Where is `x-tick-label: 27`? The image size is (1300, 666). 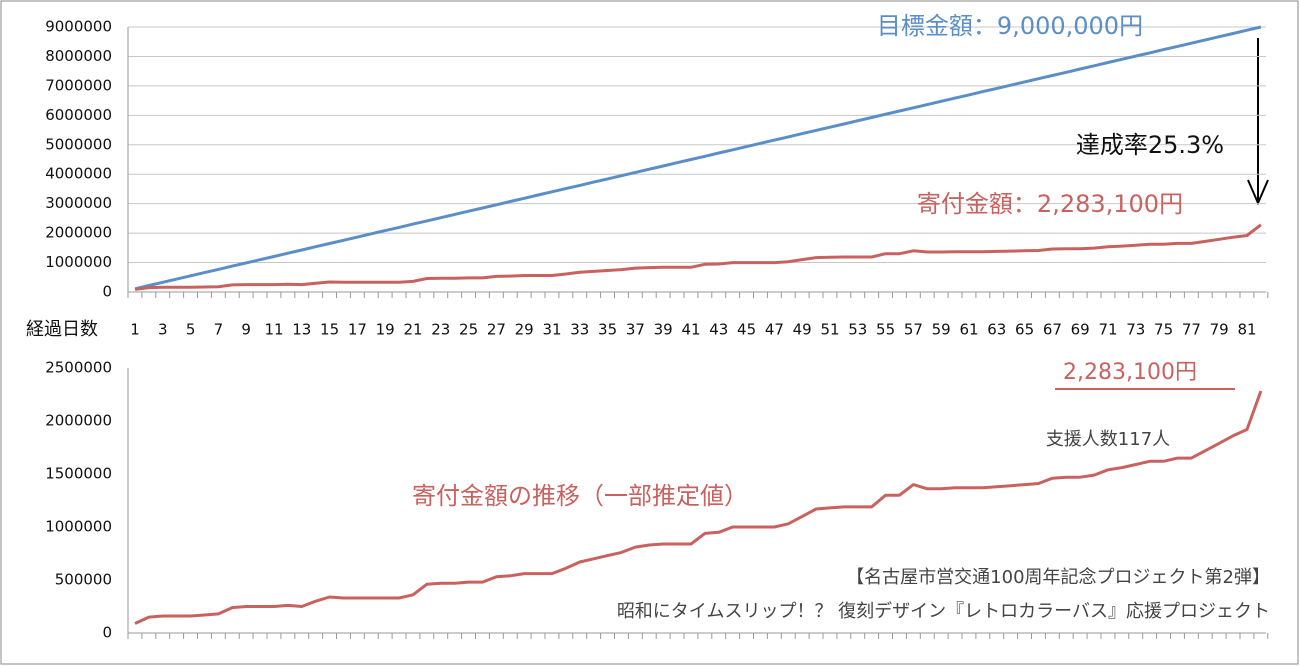
x-tick-label: 27 is located at coordinates (496, 330).